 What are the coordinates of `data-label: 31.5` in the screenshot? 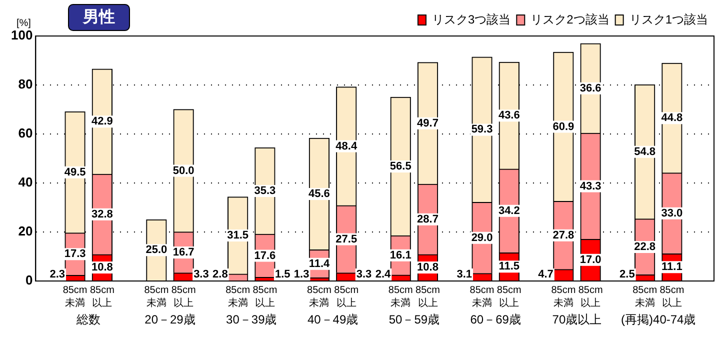 It's located at (238, 236).